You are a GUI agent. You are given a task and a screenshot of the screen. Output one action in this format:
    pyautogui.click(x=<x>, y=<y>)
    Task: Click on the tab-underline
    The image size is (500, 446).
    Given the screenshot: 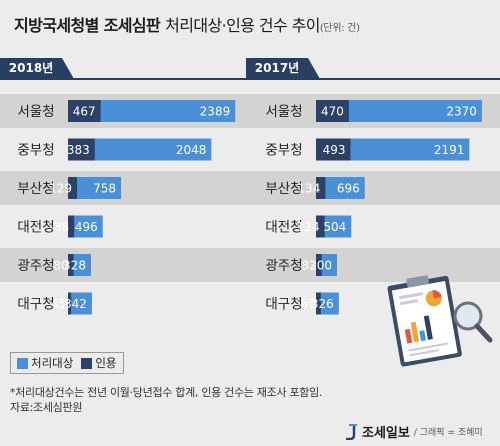 What is the action you would take?
    pyautogui.click(x=250, y=79)
    